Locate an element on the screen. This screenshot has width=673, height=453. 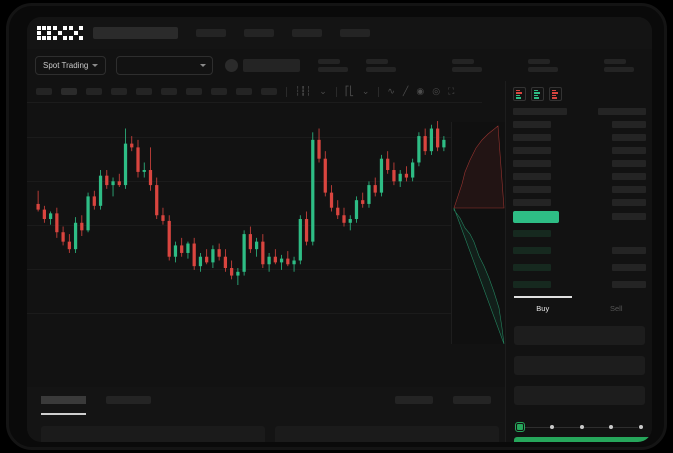
indicator-icon: ⌄ is located at coordinates (365, 91).